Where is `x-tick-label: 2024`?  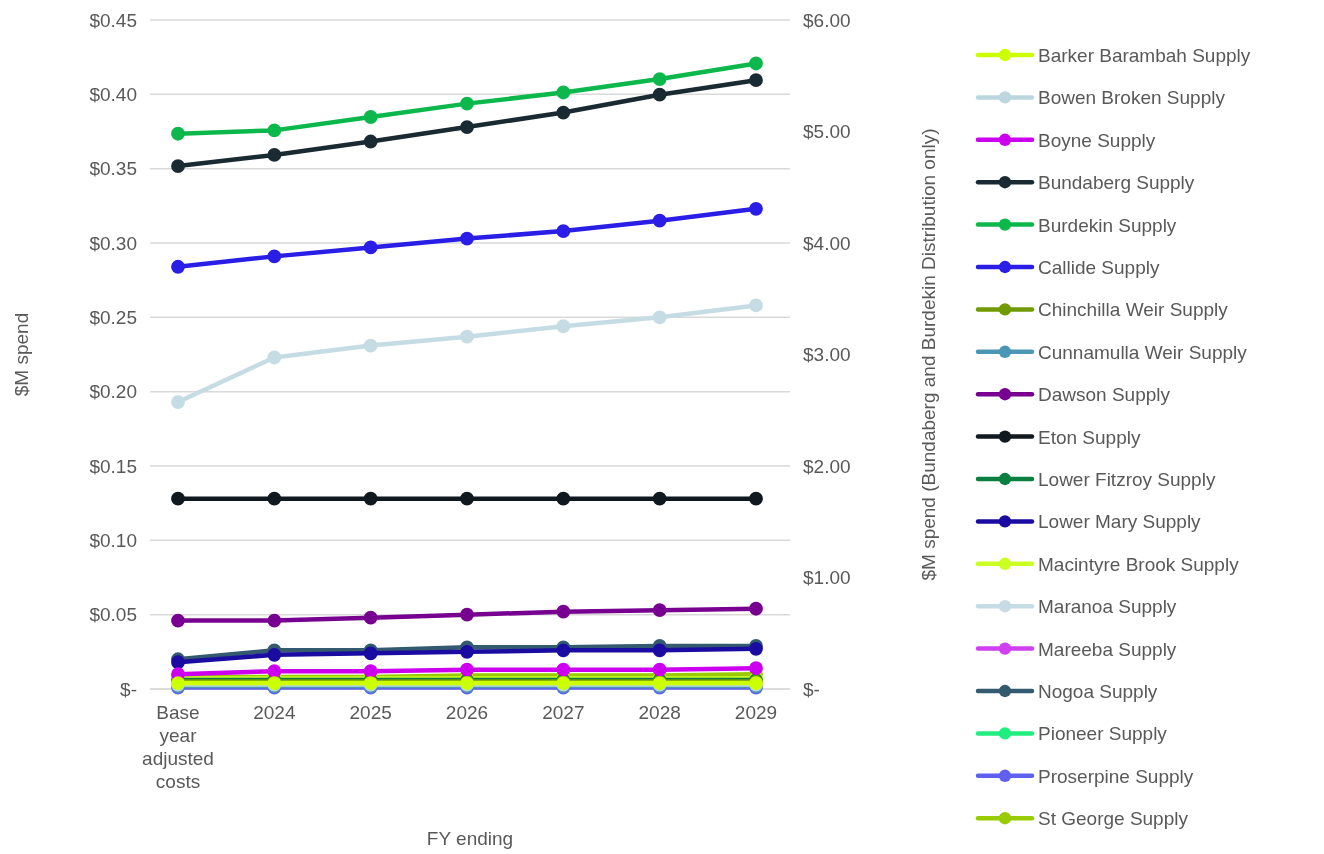
x-tick-label: 2024 is located at coordinates (274, 712).